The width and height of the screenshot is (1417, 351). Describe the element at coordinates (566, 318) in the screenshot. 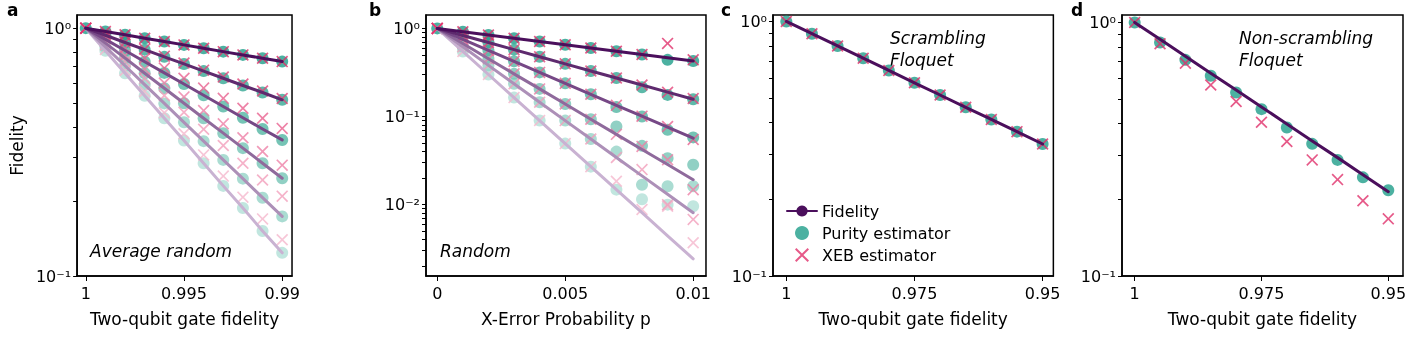

I see `x-axis-title: X-Error Probability p` at that location.